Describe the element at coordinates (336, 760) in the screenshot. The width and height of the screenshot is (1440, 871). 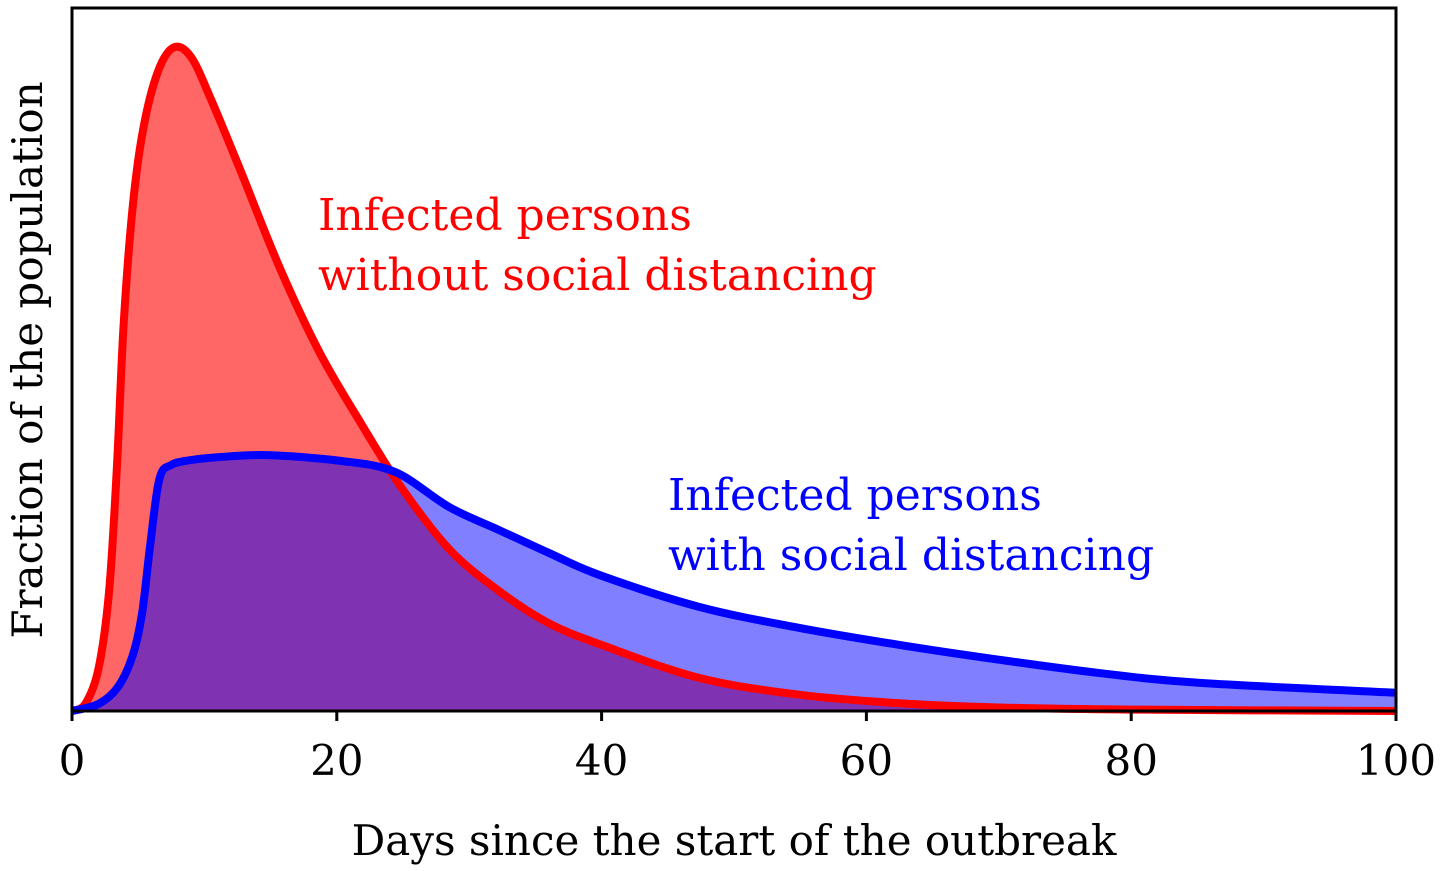
I see `x-tick-label: 20` at that location.